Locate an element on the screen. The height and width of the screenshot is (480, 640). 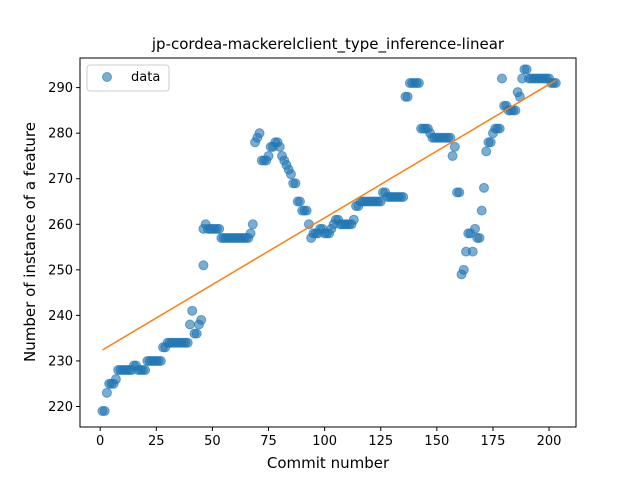
y-tick-label: 240 is located at coordinates (60, 316).